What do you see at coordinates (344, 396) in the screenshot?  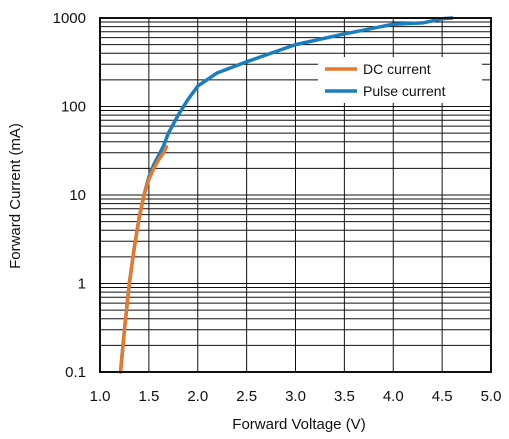 I see `x-tick-label: 3.5` at bounding box center [344, 396].